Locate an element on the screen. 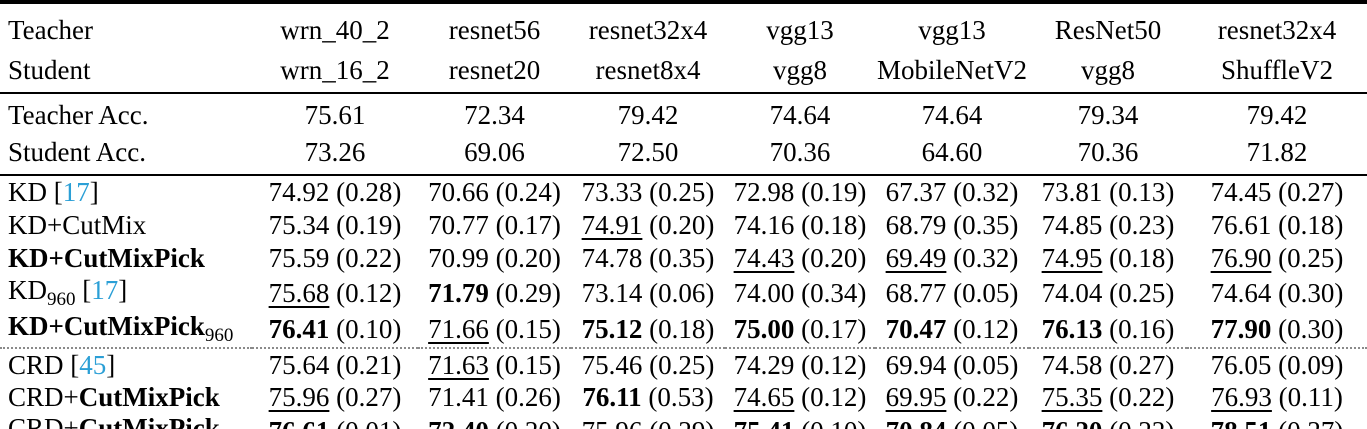 The width and height of the screenshot is (1367, 429). mean-value: 74.43 is located at coordinates (764, 258).